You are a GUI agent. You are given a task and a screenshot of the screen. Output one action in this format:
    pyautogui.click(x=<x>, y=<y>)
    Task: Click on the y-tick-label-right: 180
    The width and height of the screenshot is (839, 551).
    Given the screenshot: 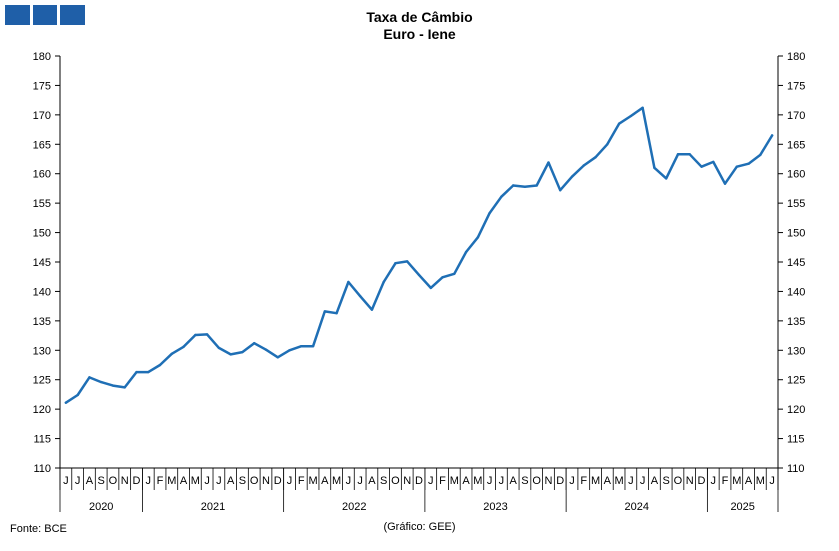 What is the action you would take?
    pyautogui.click(x=796, y=57)
    